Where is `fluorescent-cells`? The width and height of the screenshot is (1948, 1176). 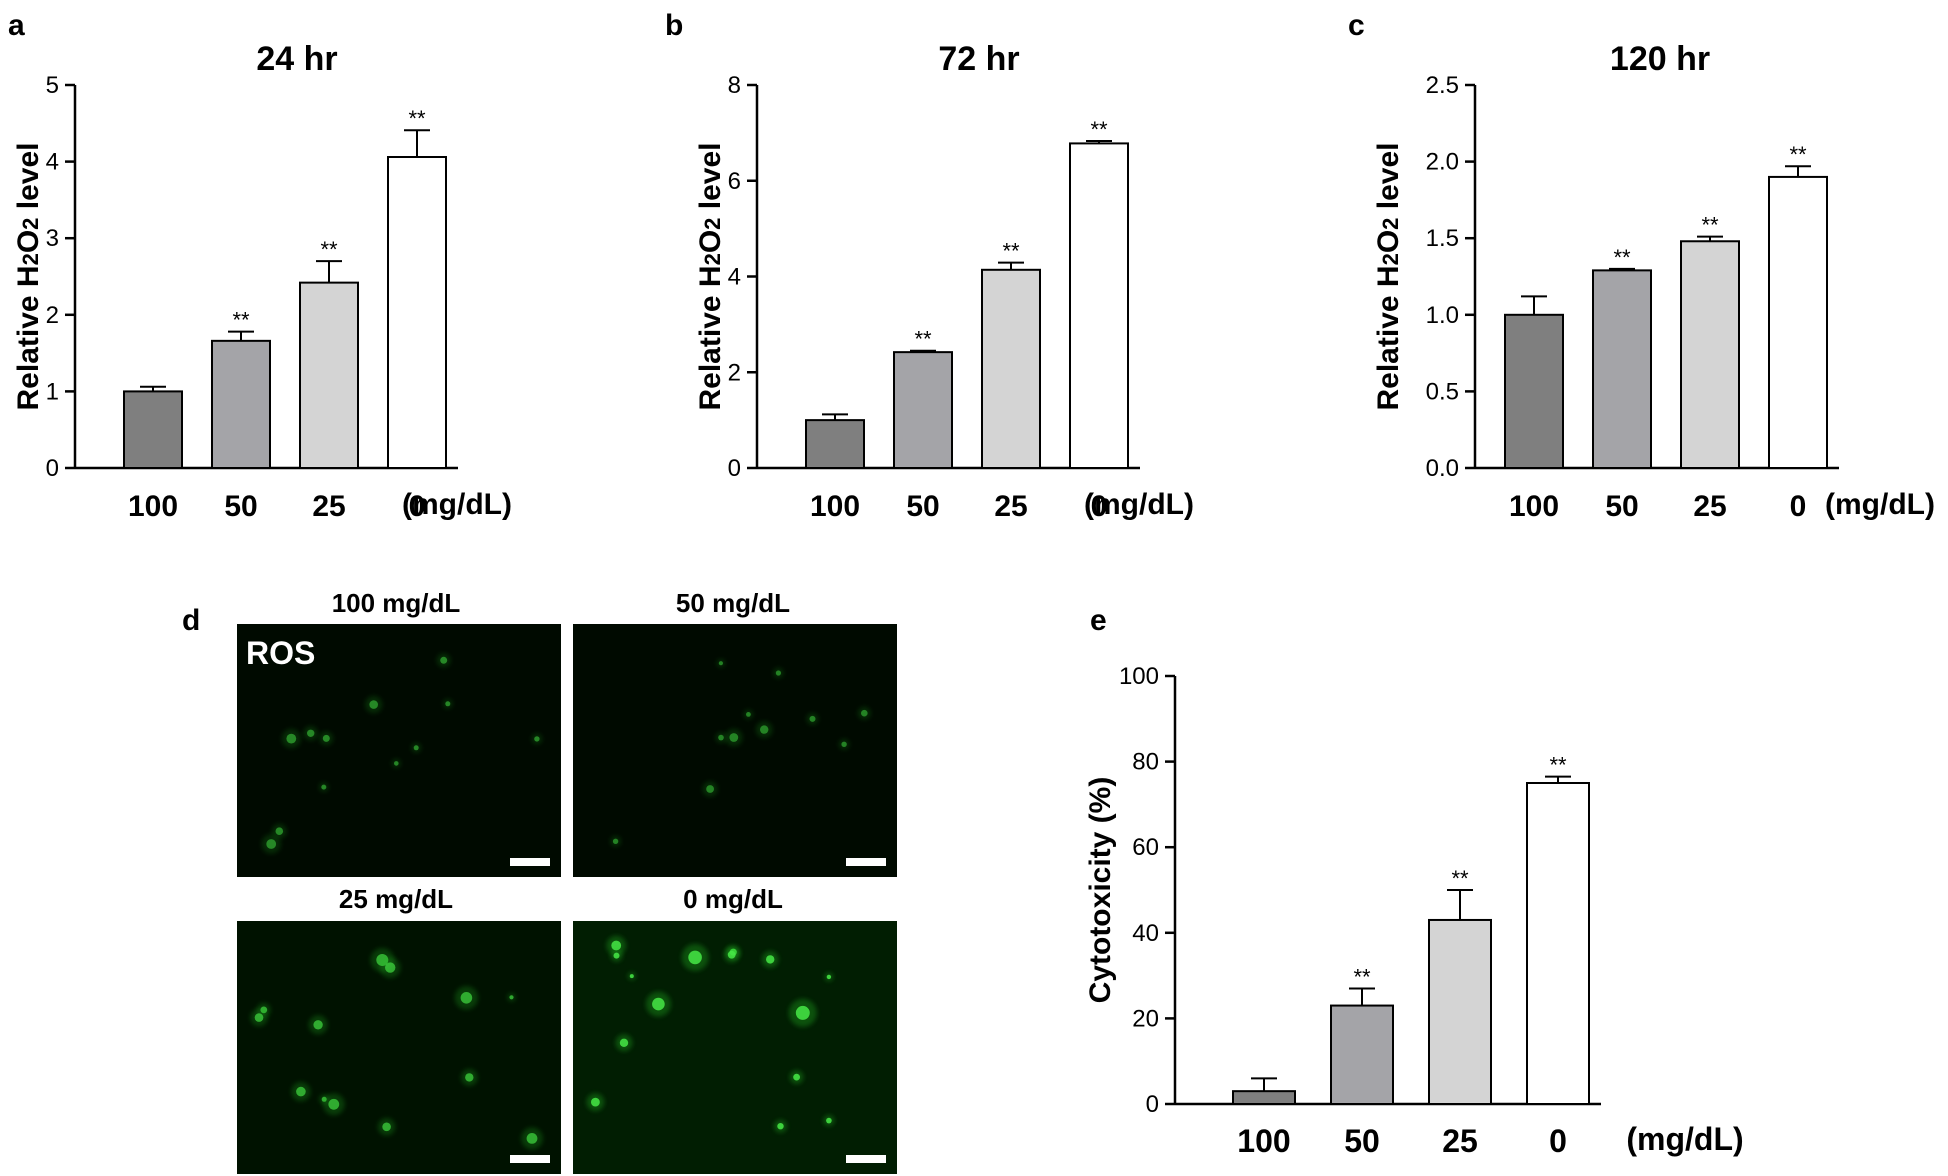
fluorescent-cells is located at coordinates (560, 901).